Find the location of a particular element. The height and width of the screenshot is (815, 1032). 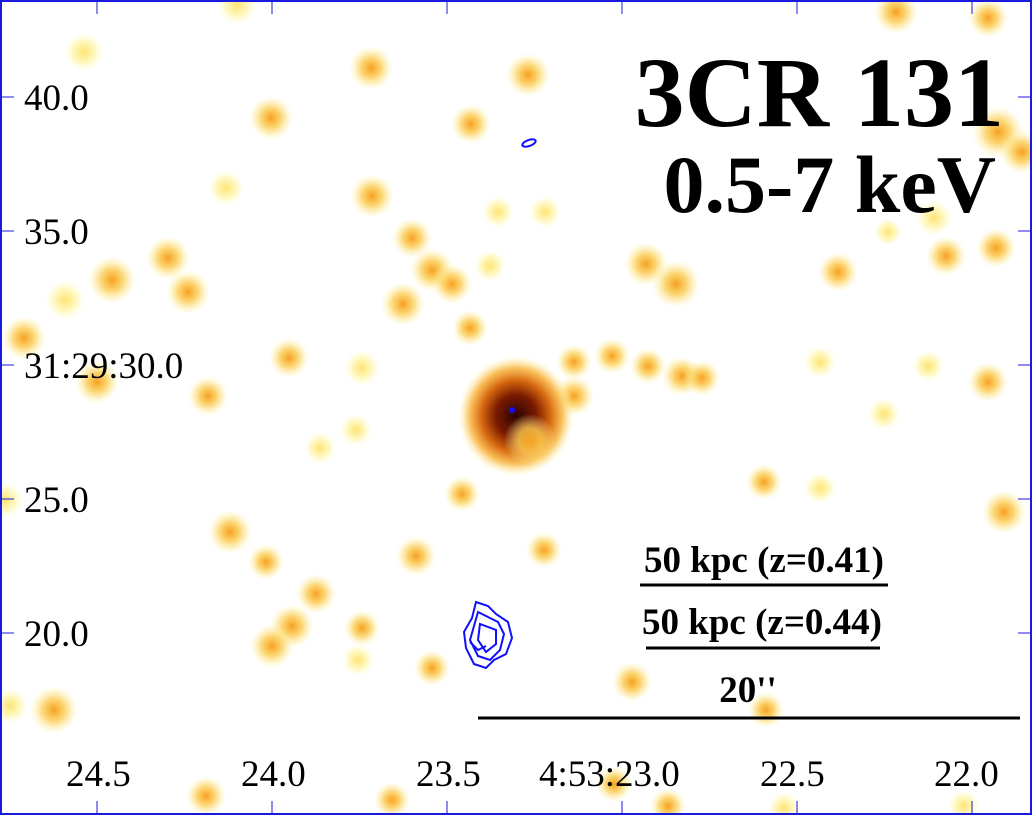

dec-tick-label: 31:29:30.0 is located at coordinates (103, 366).